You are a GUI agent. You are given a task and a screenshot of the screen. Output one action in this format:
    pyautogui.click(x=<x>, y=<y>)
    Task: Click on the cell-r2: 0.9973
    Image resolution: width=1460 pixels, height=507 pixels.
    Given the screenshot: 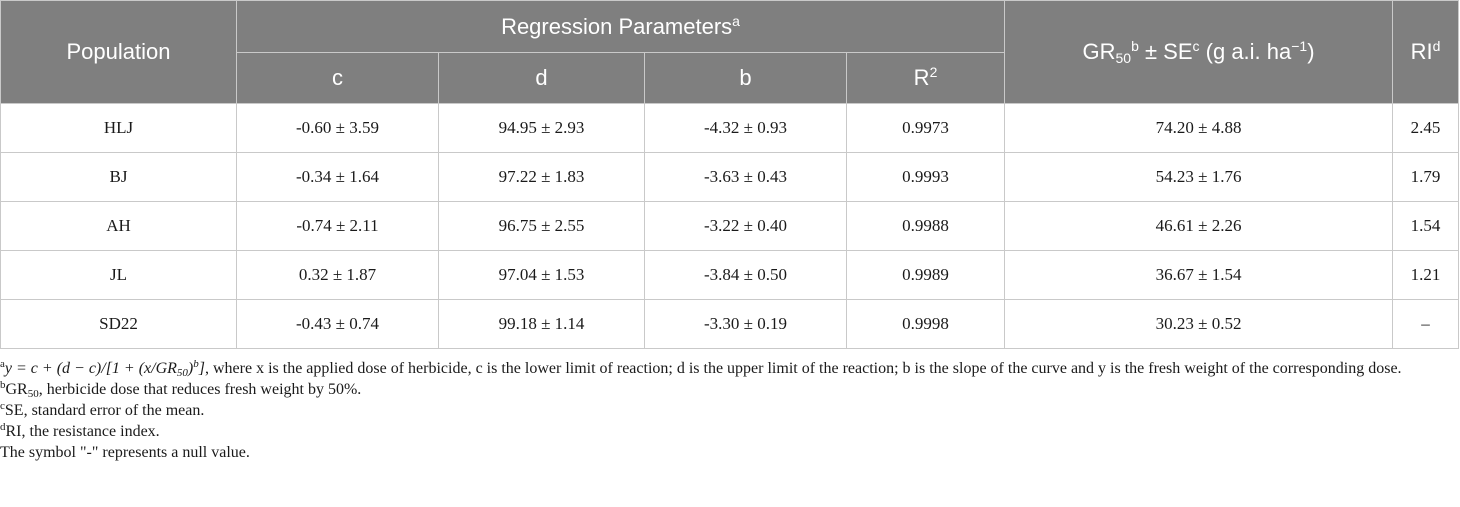 What is the action you would take?
    pyautogui.click(x=925, y=128)
    